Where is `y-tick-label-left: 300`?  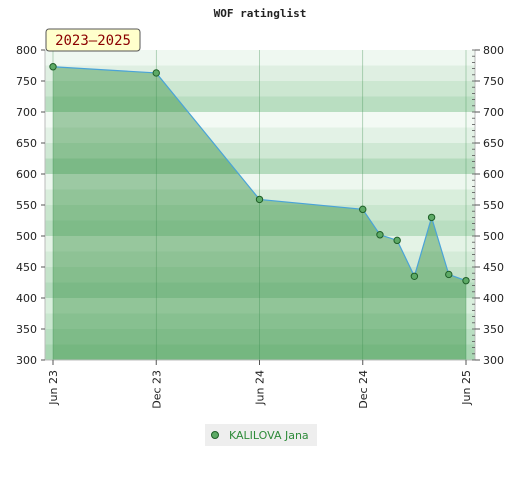
y-tick-label-left: 300 is located at coordinates (26, 360).